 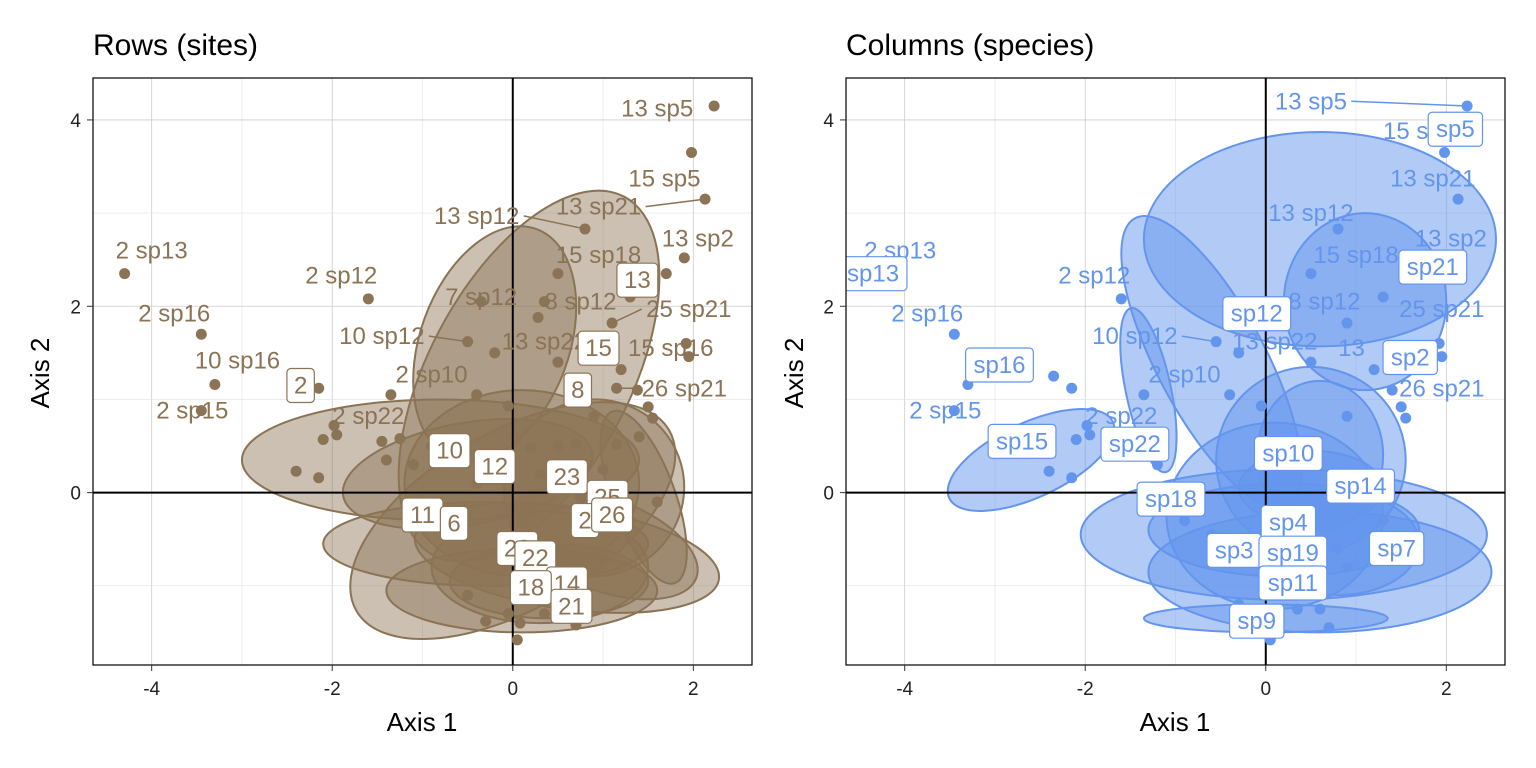 What do you see at coordinates (945, 411) in the screenshot?
I see `point-label: 2 sp15` at bounding box center [945, 411].